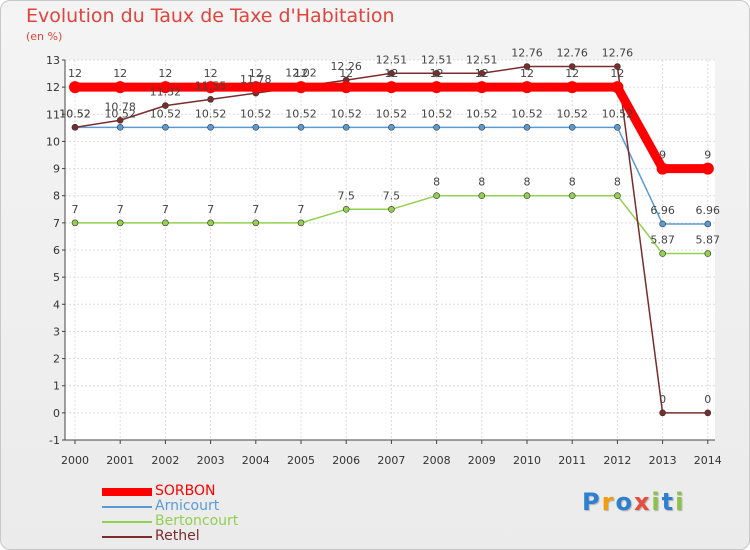  Describe the element at coordinates (662, 210) in the screenshot. I see `data-label-arnicourt: 6.96` at that location.